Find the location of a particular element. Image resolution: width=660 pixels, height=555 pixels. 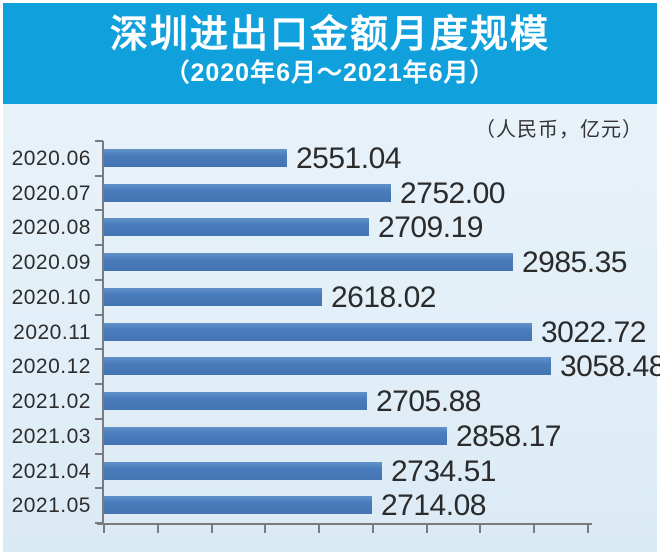

chart-row: 2020.11 3022.72 is located at coordinates (330, 332).